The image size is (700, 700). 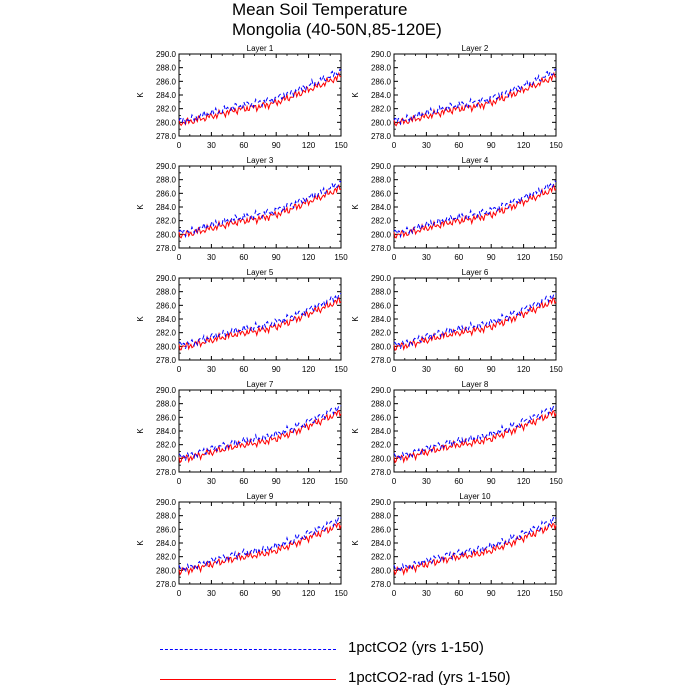 What do you see at coordinates (166, 234) in the screenshot?
I see `panel-3-ytick-label: 280.0` at bounding box center [166, 234].